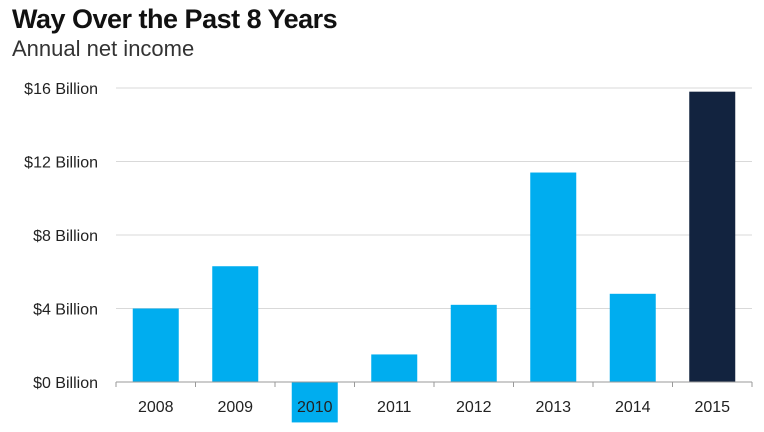 Image resolution: width=764 pixels, height=432 pixels. I want to click on x-tick-label: 2015, so click(712, 407).